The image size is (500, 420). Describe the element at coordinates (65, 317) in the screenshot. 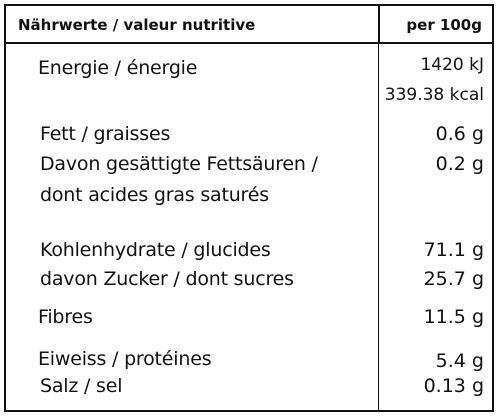

I see `row-label-fibres: Fibres` at that location.